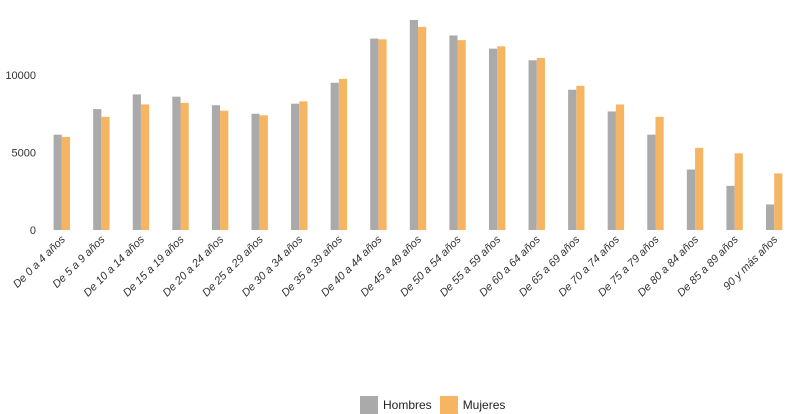 This screenshot has width=796, height=414. What do you see at coordinates (24, 154) in the screenshot?
I see `y-tick-label: 5000` at bounding box center [24, 154].